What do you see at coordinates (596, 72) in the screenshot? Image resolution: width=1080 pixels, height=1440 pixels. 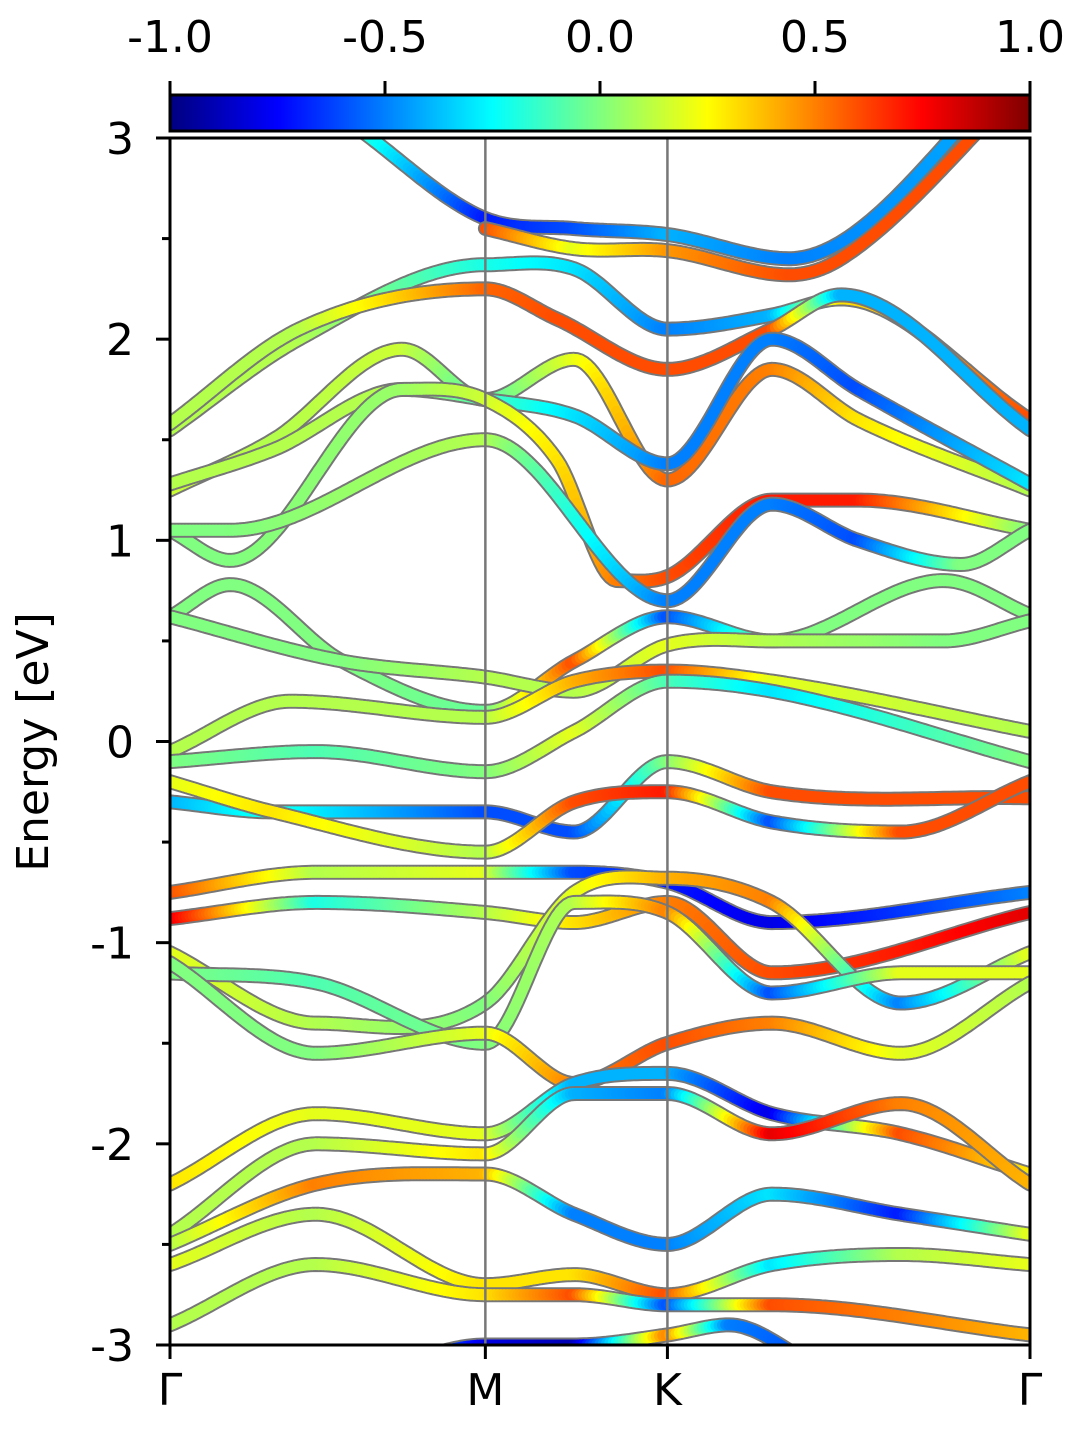 I see `colorbar: -1.0 -0.5 0.0 0.5 1.0` at bounding box center [596, 72].